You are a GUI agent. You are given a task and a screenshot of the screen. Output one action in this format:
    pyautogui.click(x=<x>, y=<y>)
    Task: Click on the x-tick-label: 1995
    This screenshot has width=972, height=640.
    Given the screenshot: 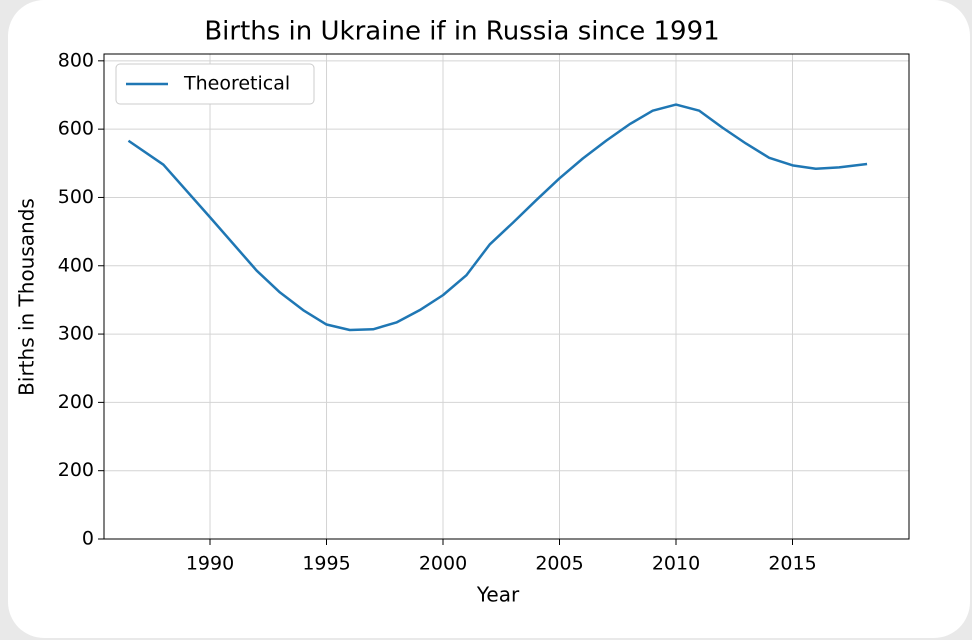 What is the action you would take?
    pyautogui.click(x=326, y=564)
    